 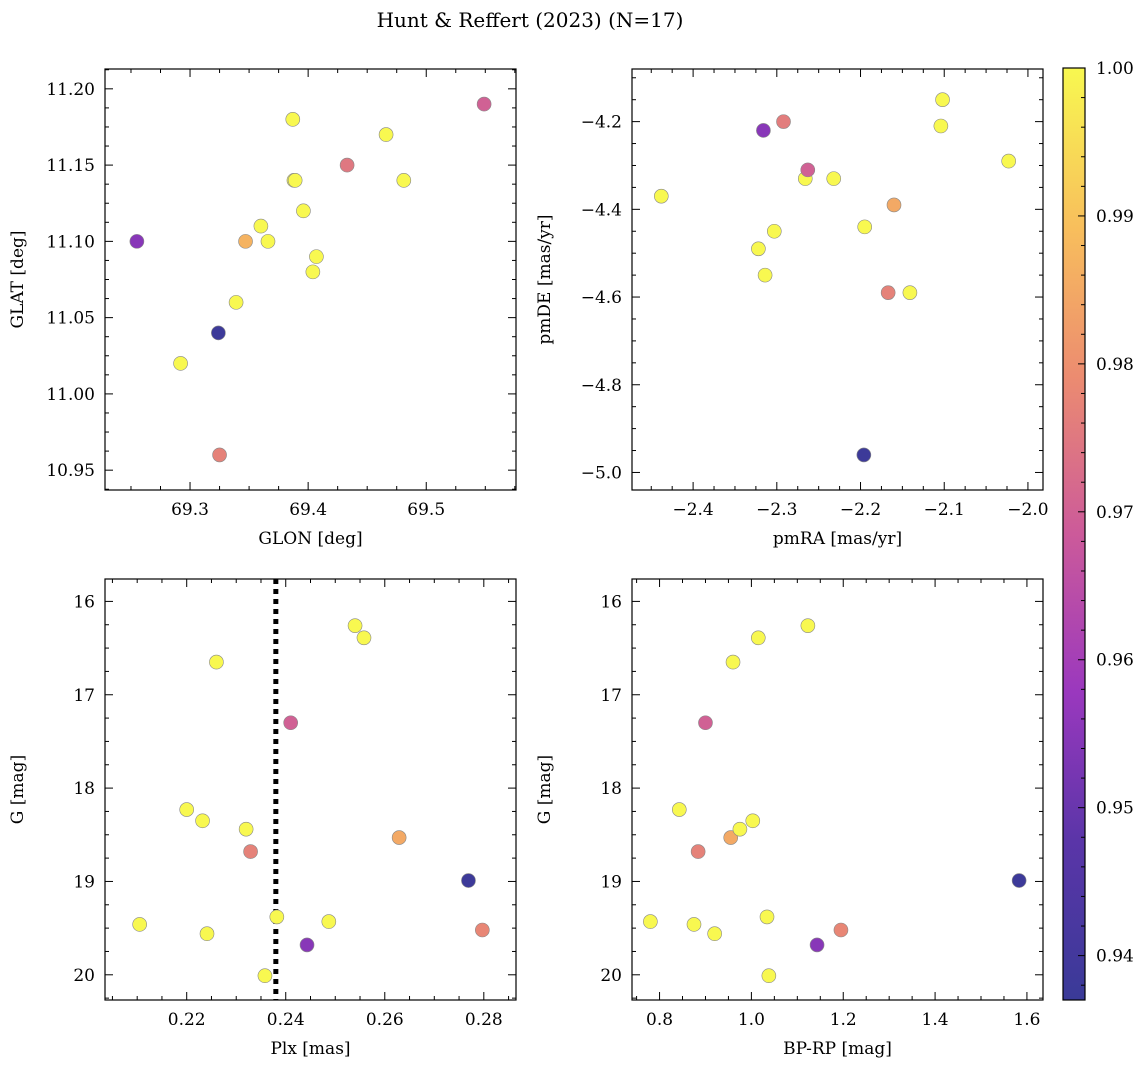 What do you see at coordinates (1026, 1020) in the screenshot?
I see `x-tick-label: 1.6` at bounding box center [1026, 1020].